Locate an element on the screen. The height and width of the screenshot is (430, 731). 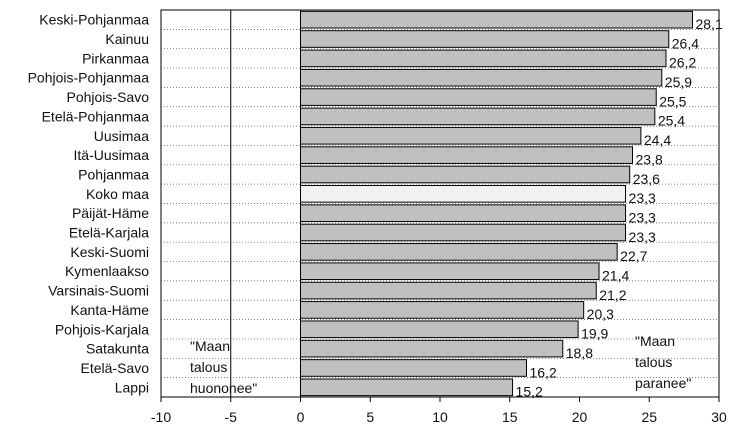
category-label: Itä-Uusimaa is located at coordinates (112, 155).